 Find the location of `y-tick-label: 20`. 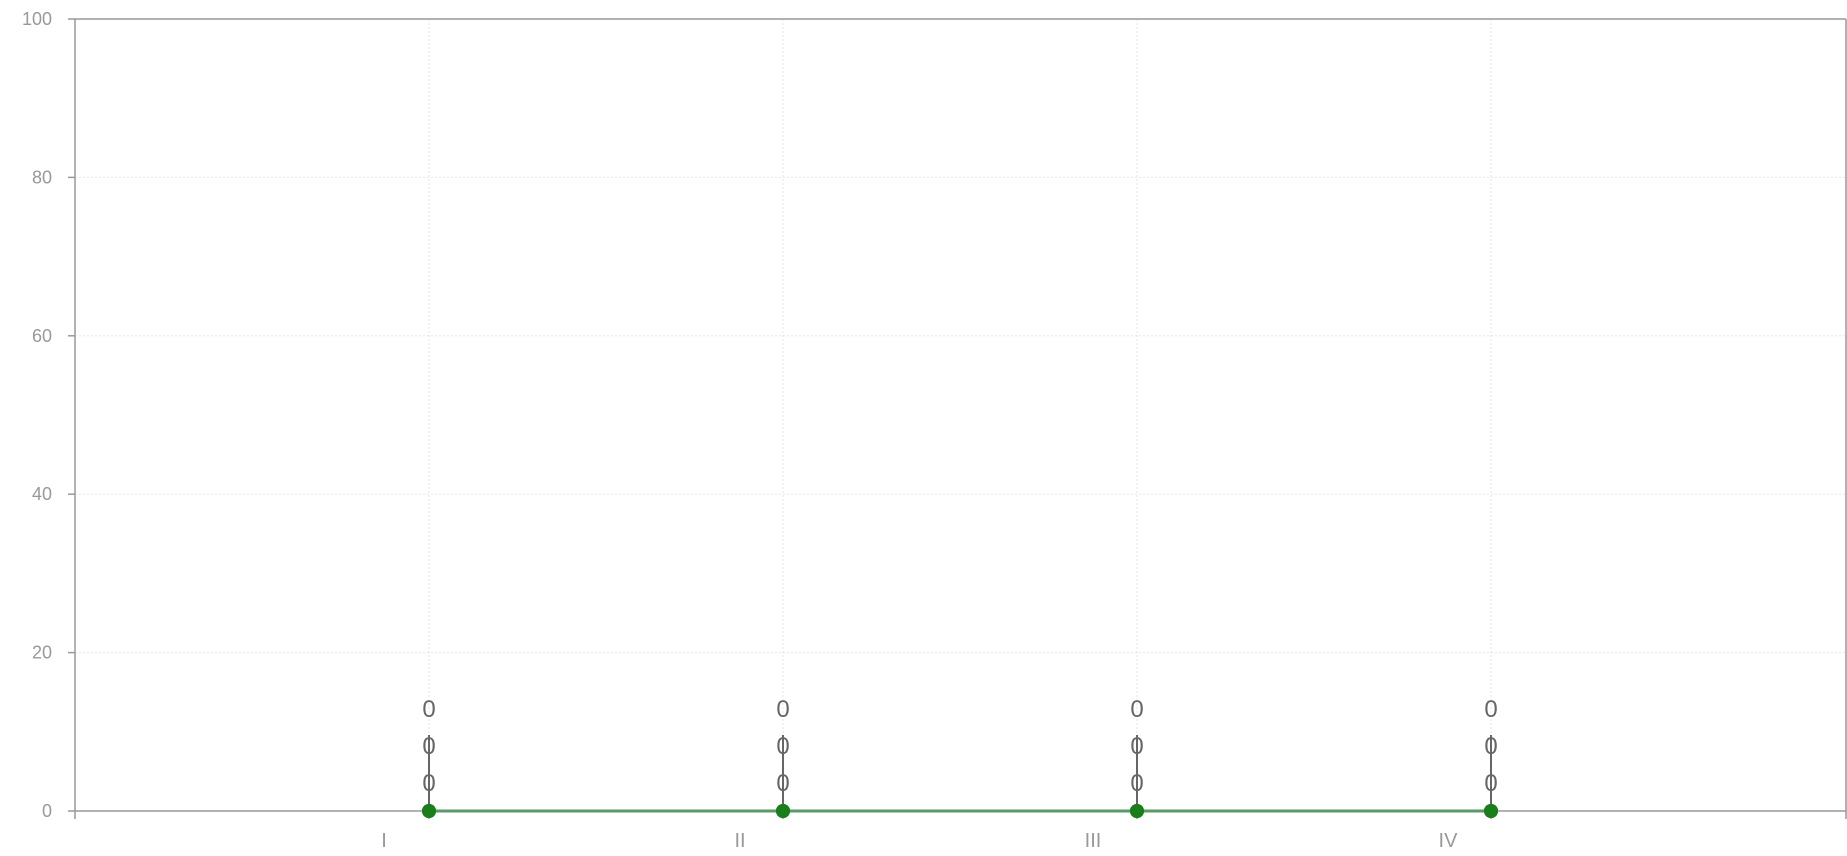

y-tick-label: 20 is located at coordinates (42, 653).